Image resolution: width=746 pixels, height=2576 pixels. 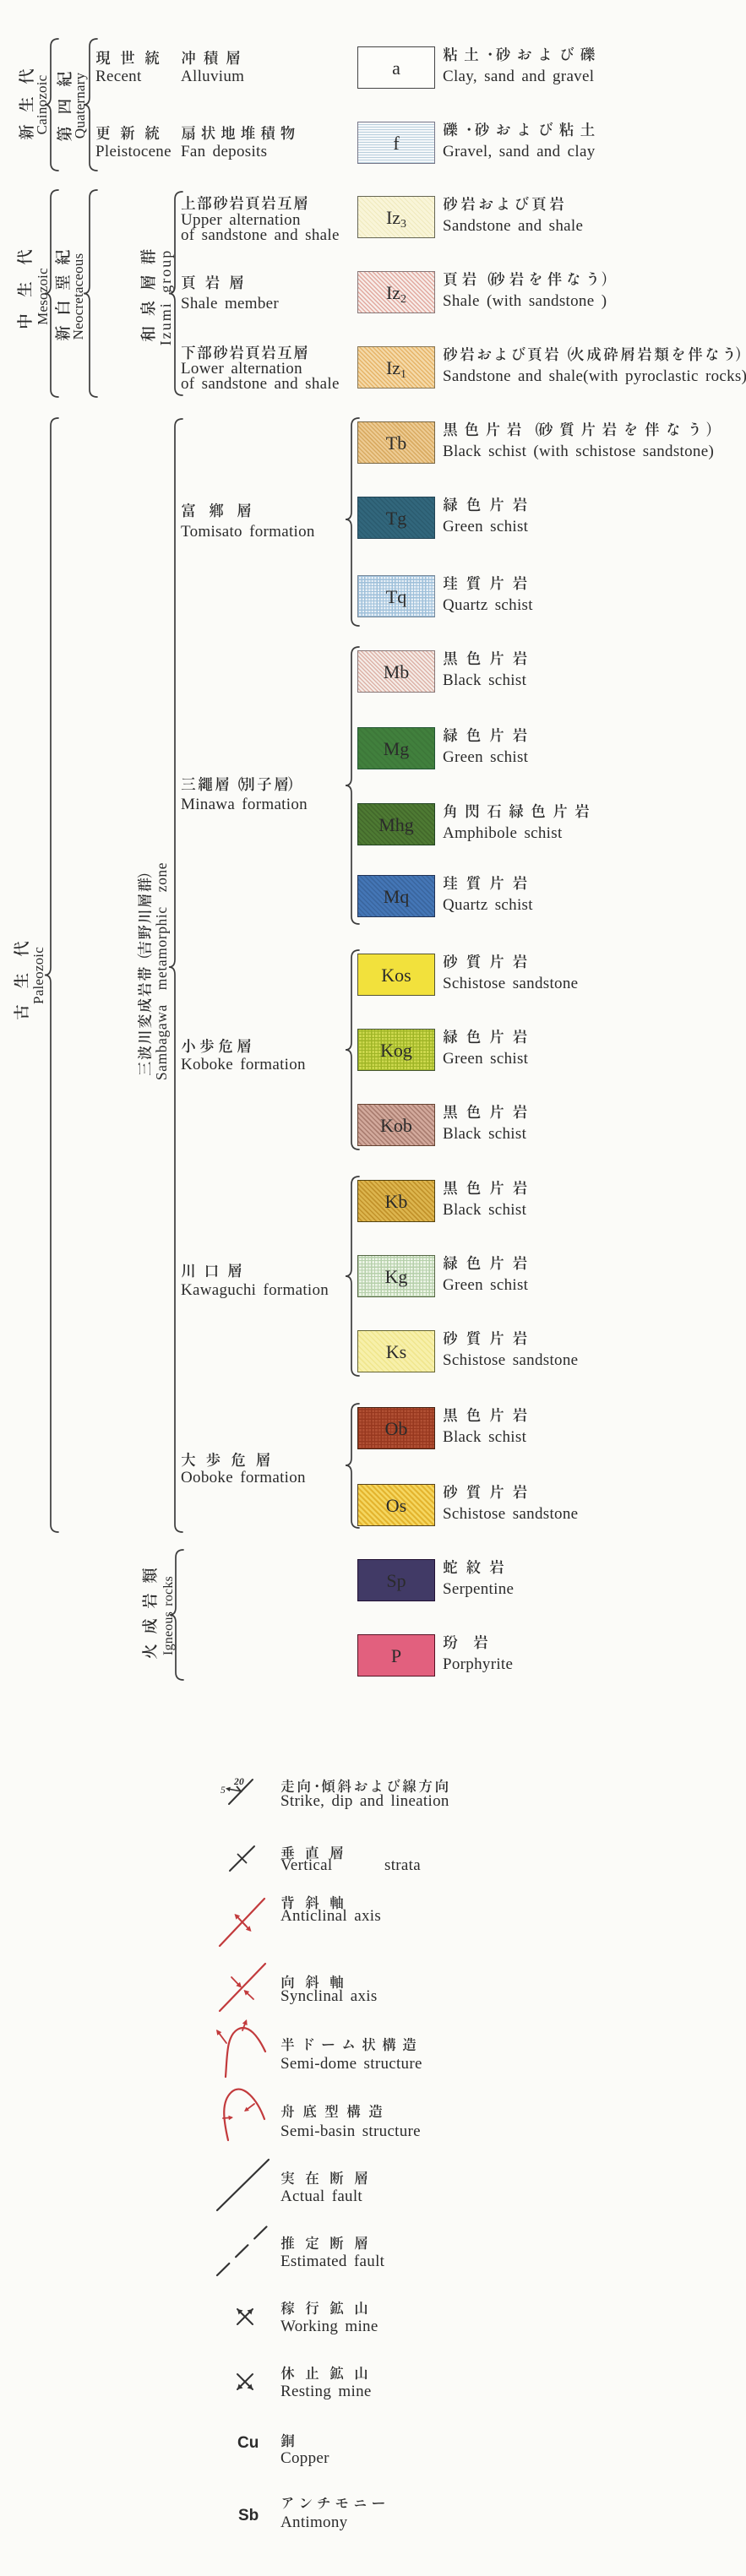 What do you see at coordinates (396, 975) in the screenshot?
I see `svg-text: Kos` at bounding box center [396, 975].